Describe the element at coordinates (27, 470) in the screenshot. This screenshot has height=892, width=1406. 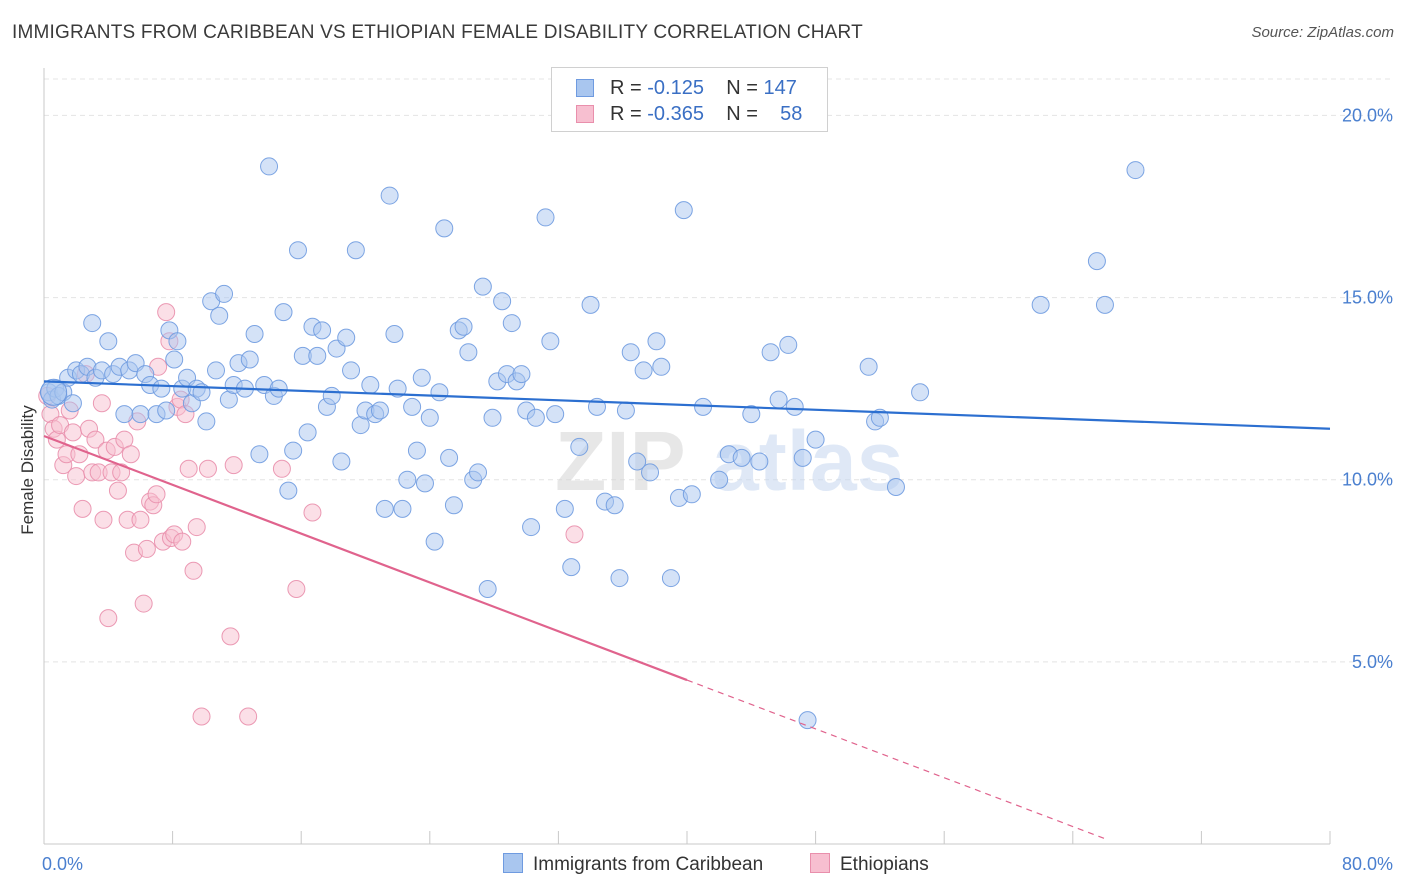
I see `y-axis-label: Female Disability` at that location.